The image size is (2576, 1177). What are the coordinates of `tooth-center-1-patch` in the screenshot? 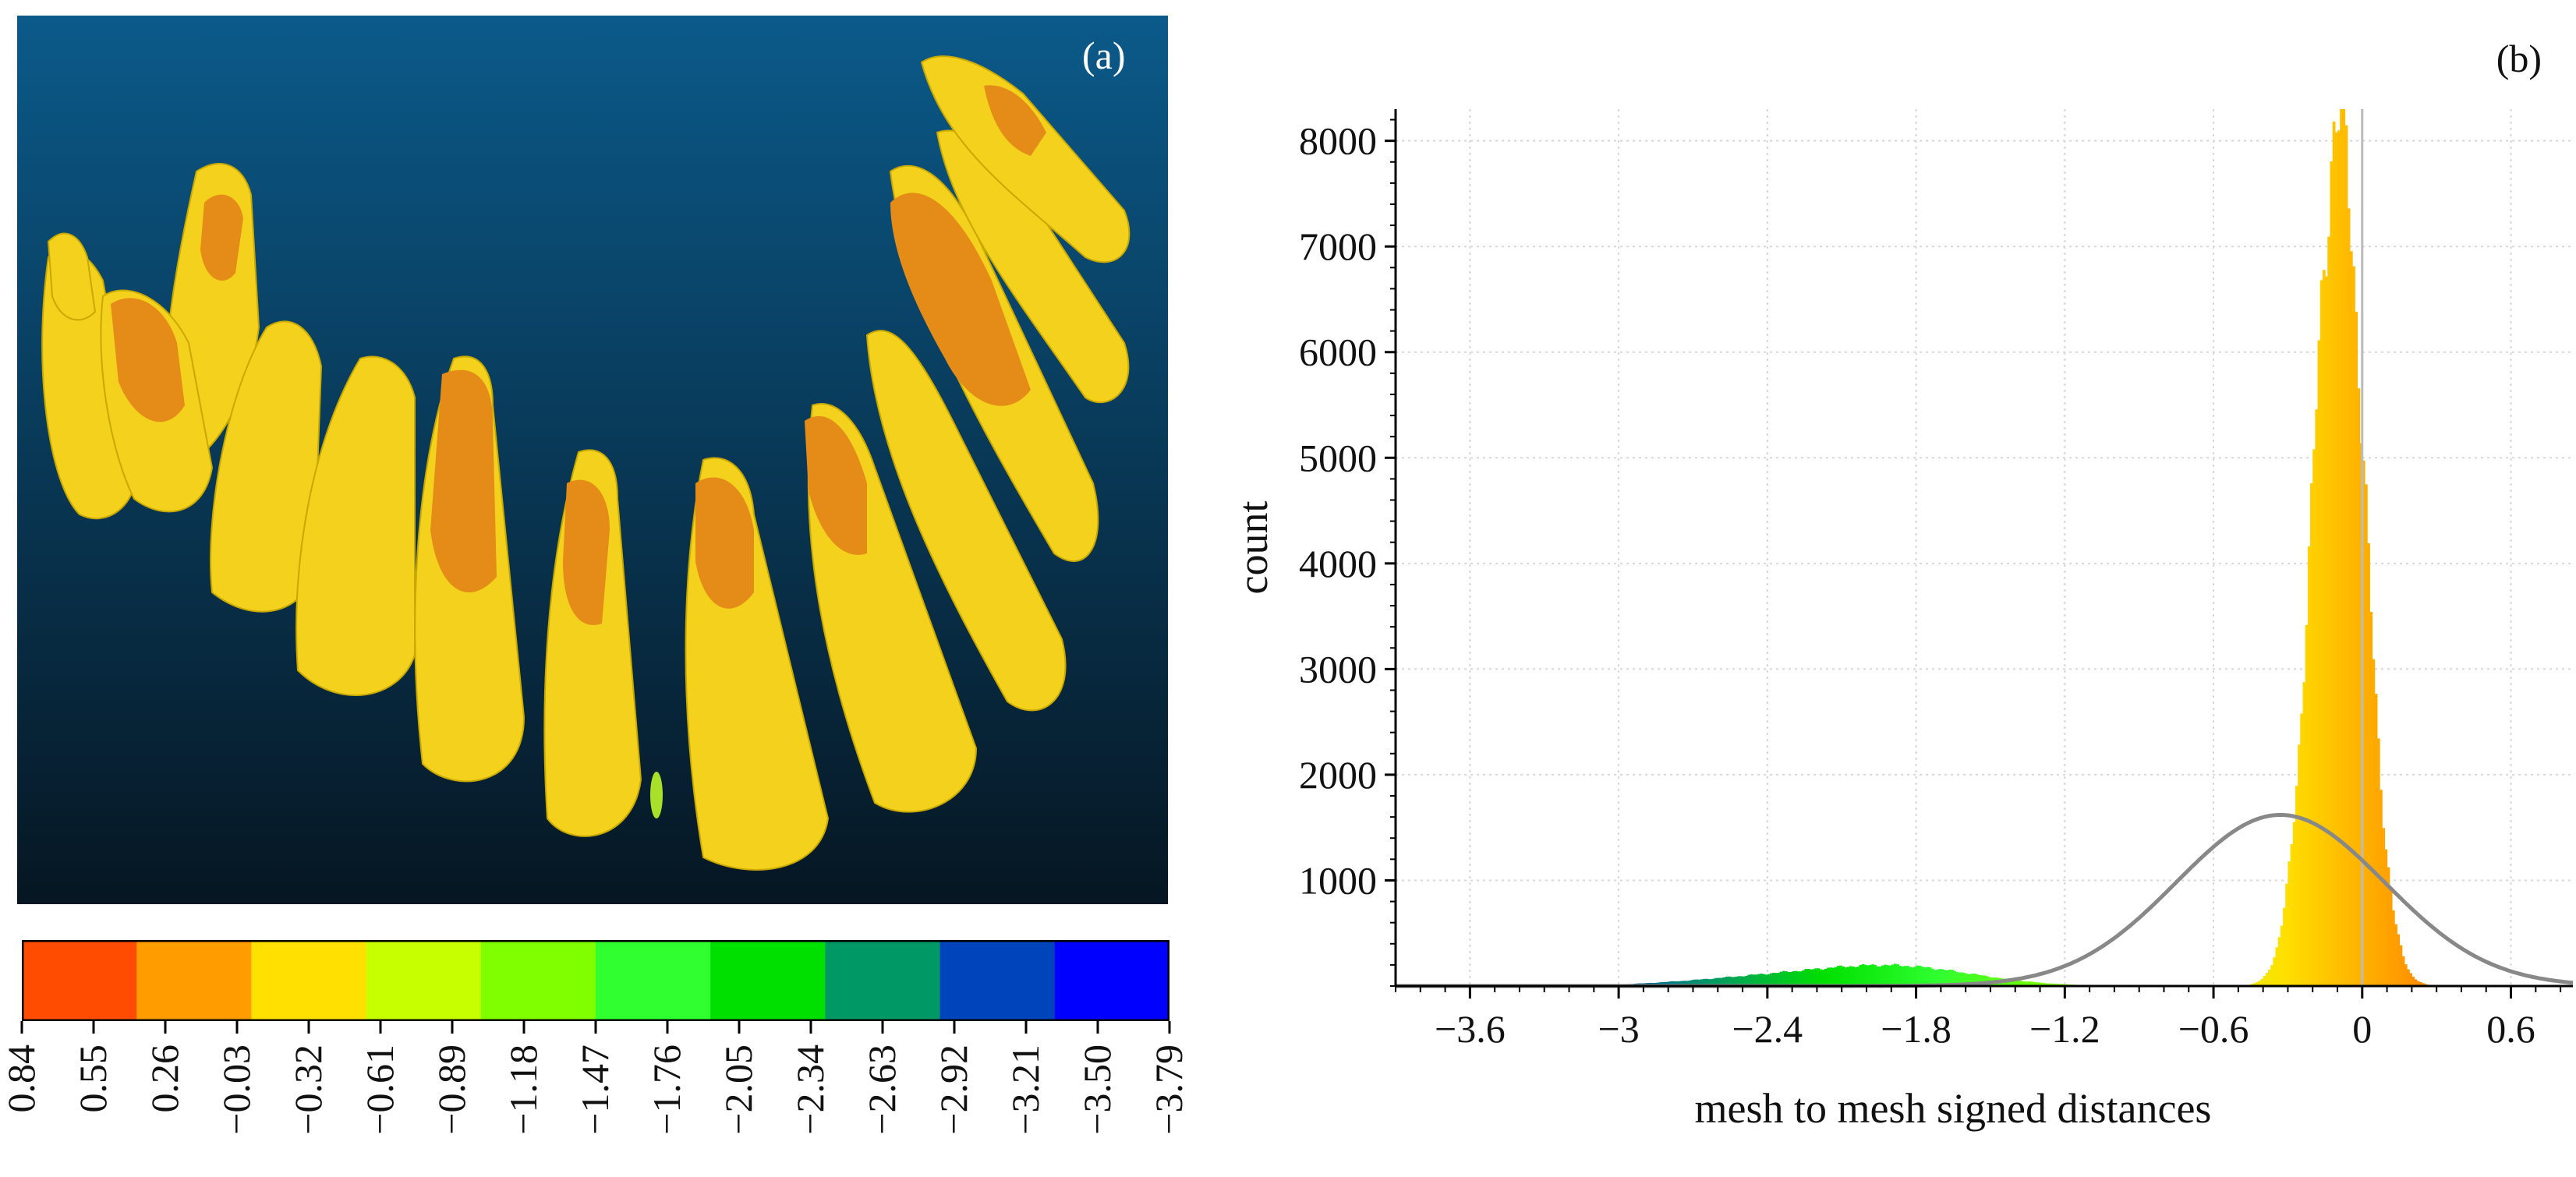 It's located at (464, 480).